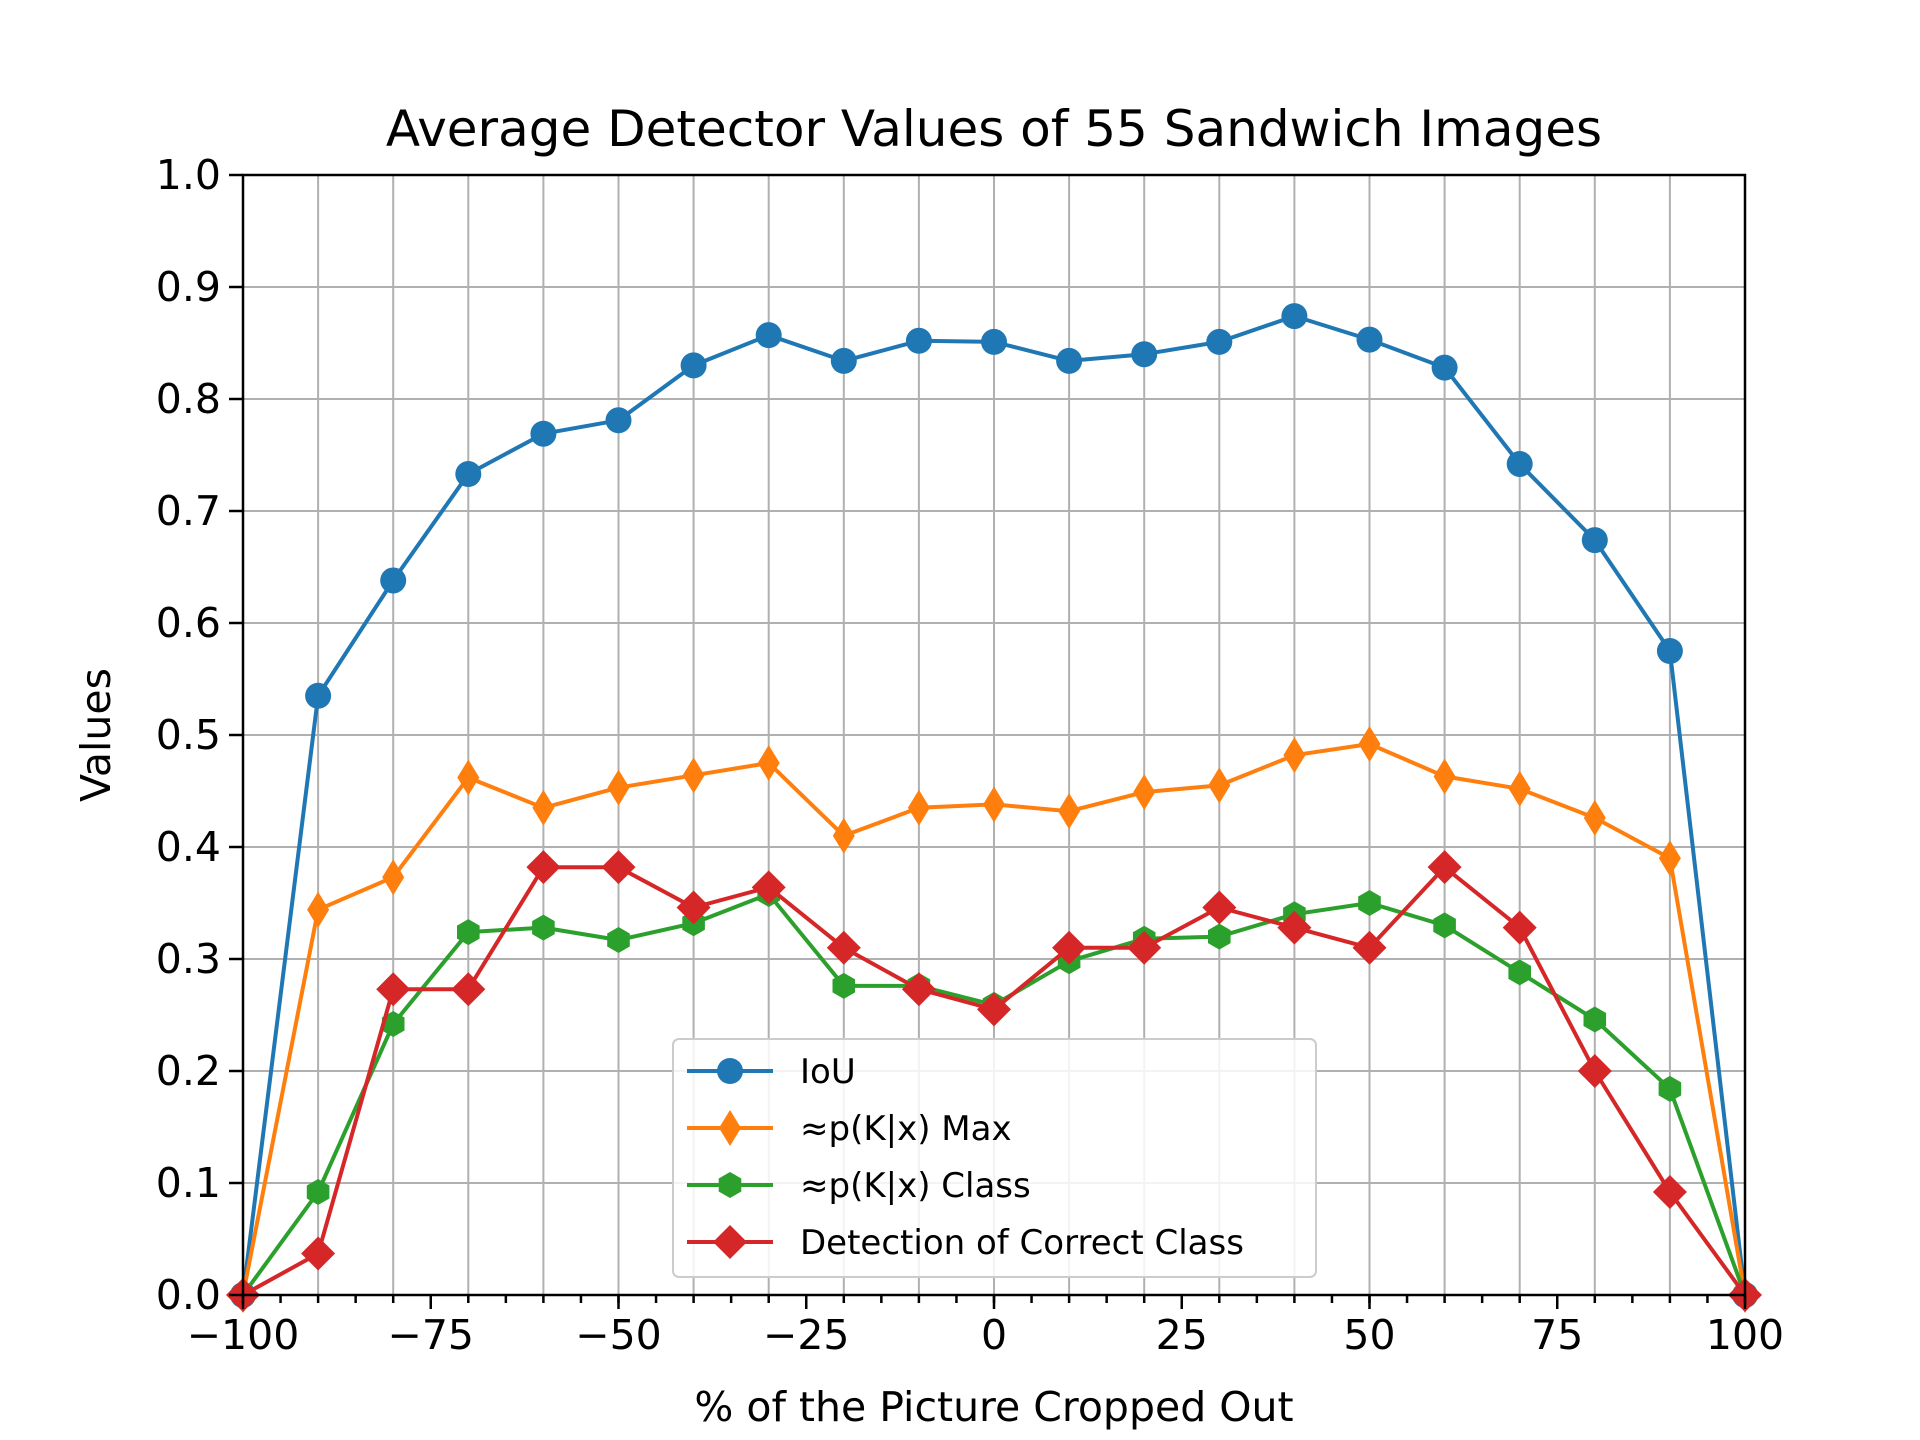 The height and width of the screenshot is (1440, 1920). What do you see at coordinates (188, 399) in the screenshot?
I see `y-tick-label: 0.8` at bounding box center [188, 399].